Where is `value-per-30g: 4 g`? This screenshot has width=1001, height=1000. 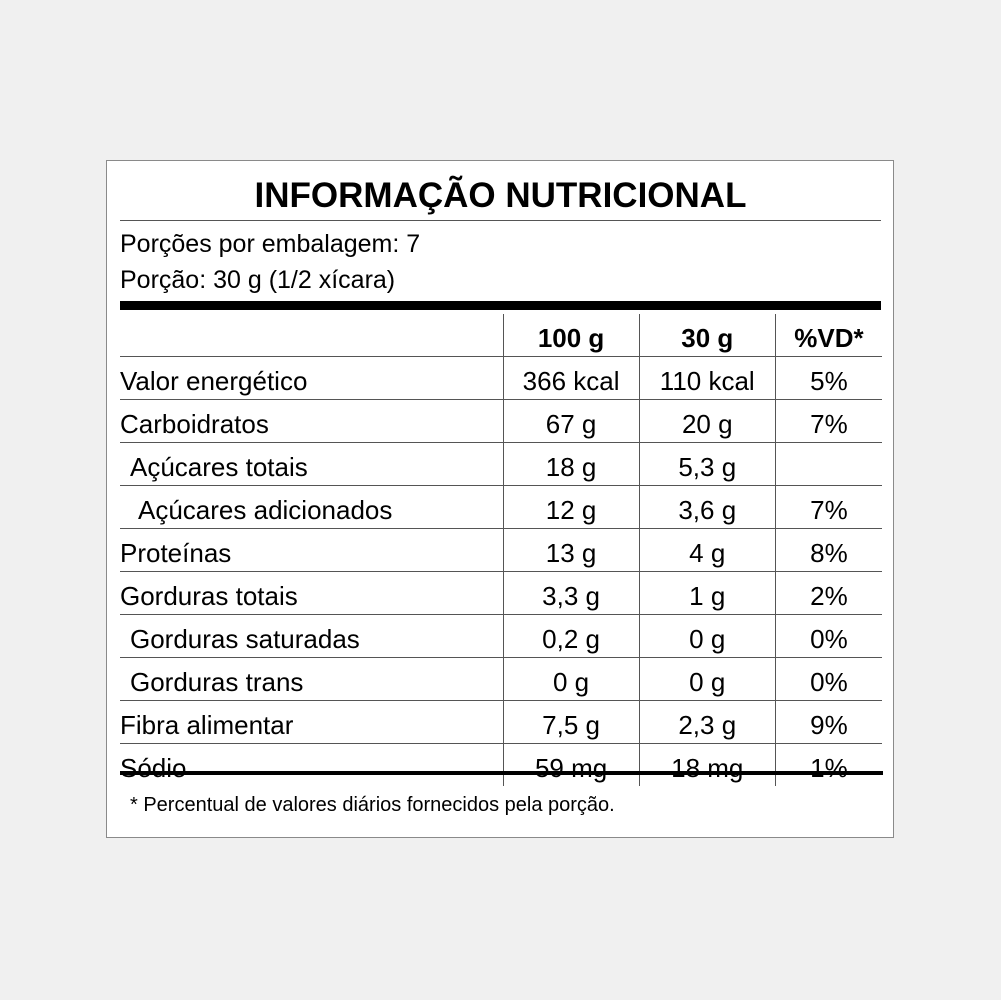 value-per-30g: 4 g is located at coordinates (707, 550).